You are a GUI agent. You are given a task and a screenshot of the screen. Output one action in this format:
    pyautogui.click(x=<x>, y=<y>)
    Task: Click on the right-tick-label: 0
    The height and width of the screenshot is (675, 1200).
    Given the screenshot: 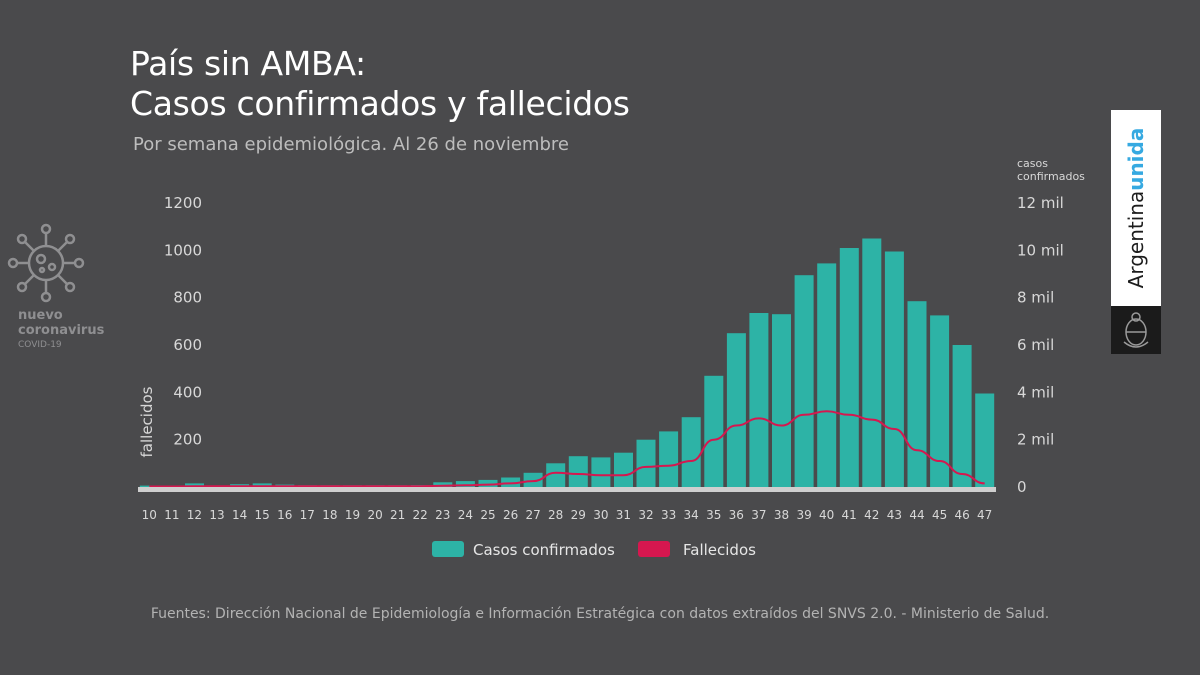 What is the action you would take?
    pyautogui.click(x=1022, y=487)
    